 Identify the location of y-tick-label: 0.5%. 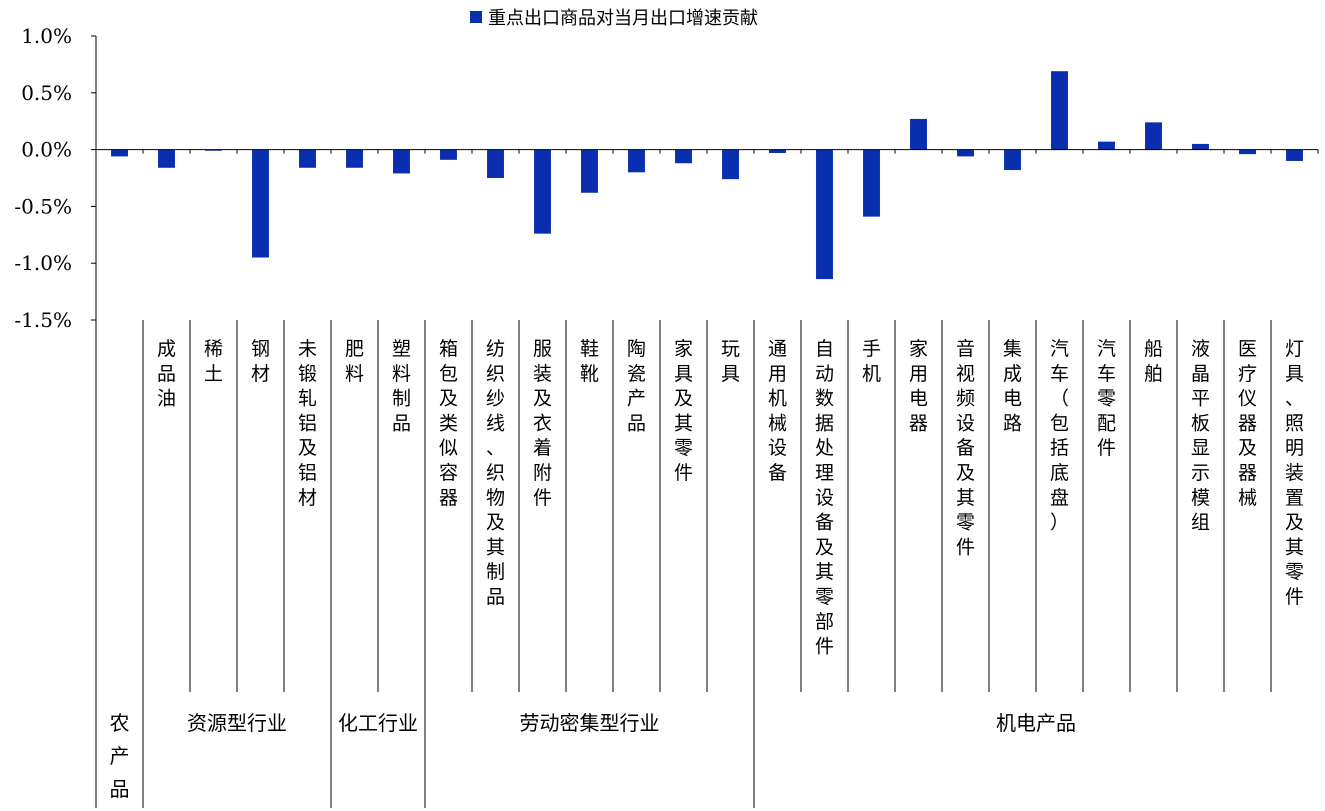
(46, 93).